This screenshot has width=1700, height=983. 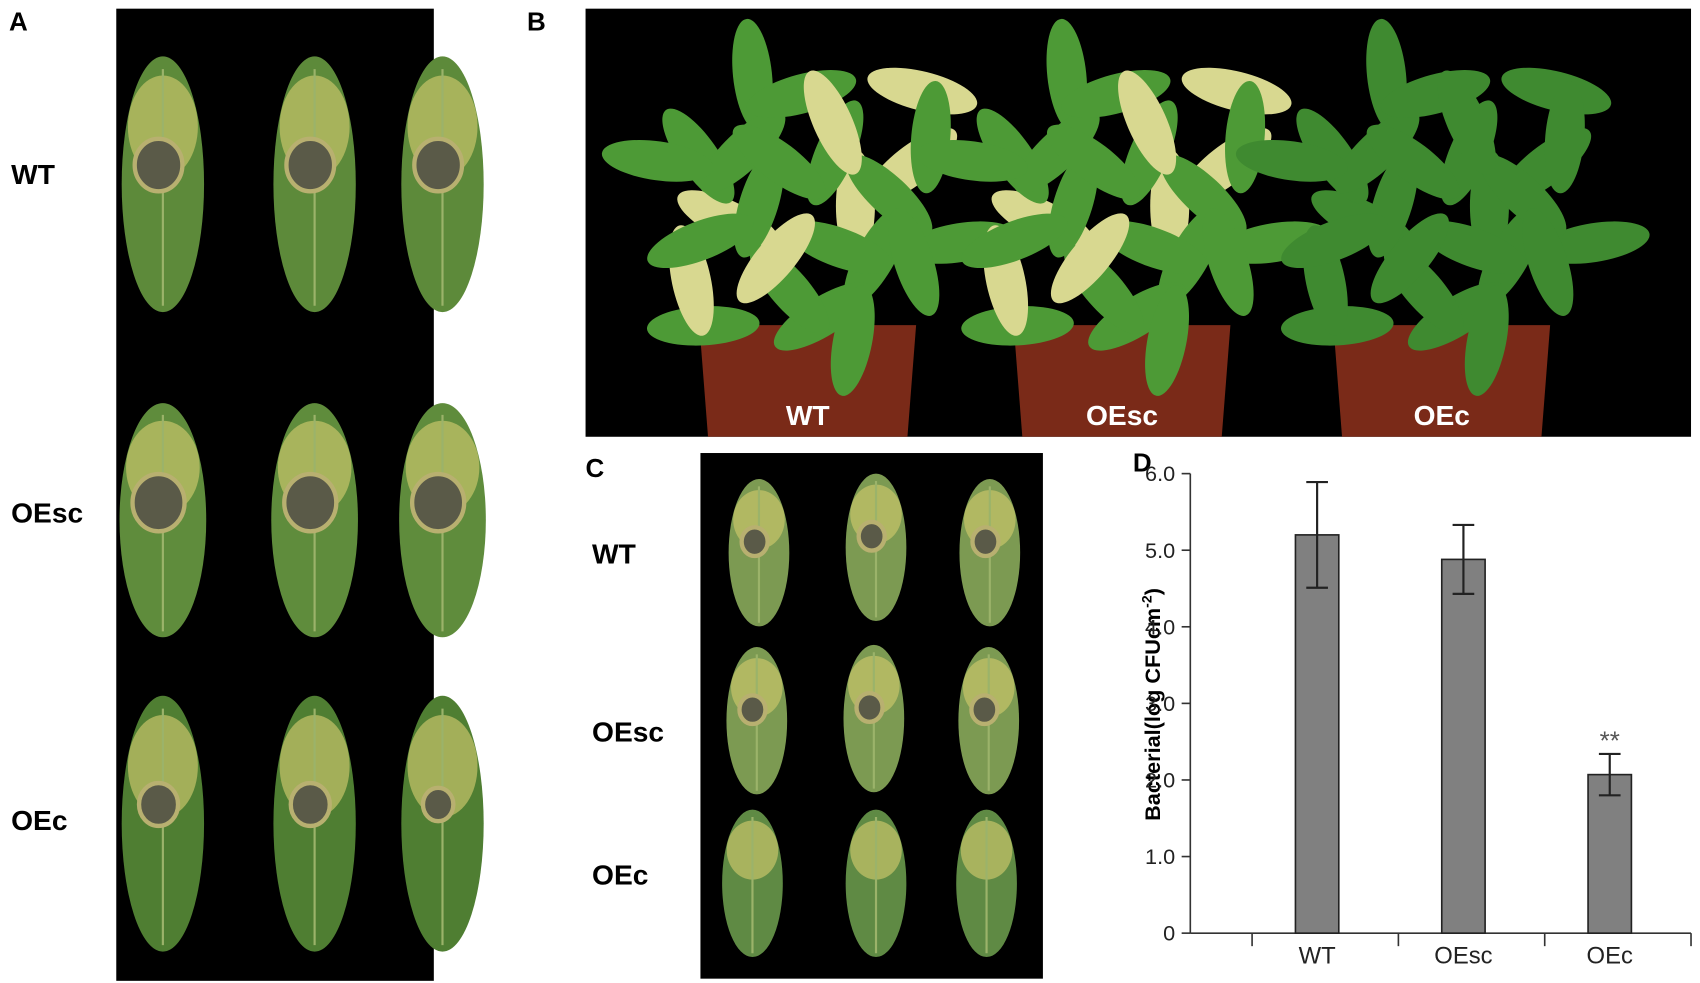 I want to click on pot-label: OEsc, so click(x=1122, y=415).